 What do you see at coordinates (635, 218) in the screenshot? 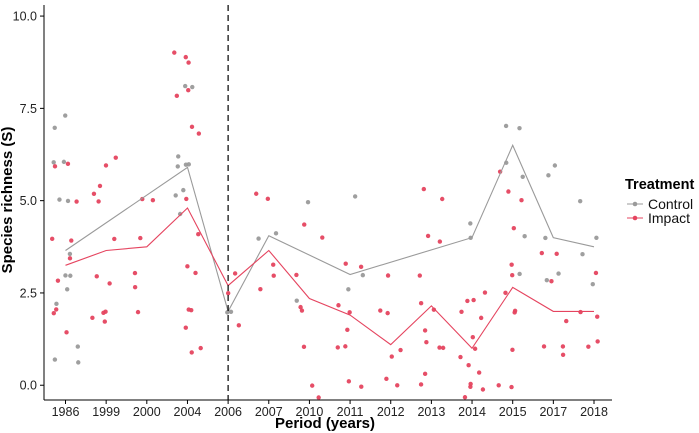
I see `legend-swatch-impact-dot` at bounding box center [635, 218].